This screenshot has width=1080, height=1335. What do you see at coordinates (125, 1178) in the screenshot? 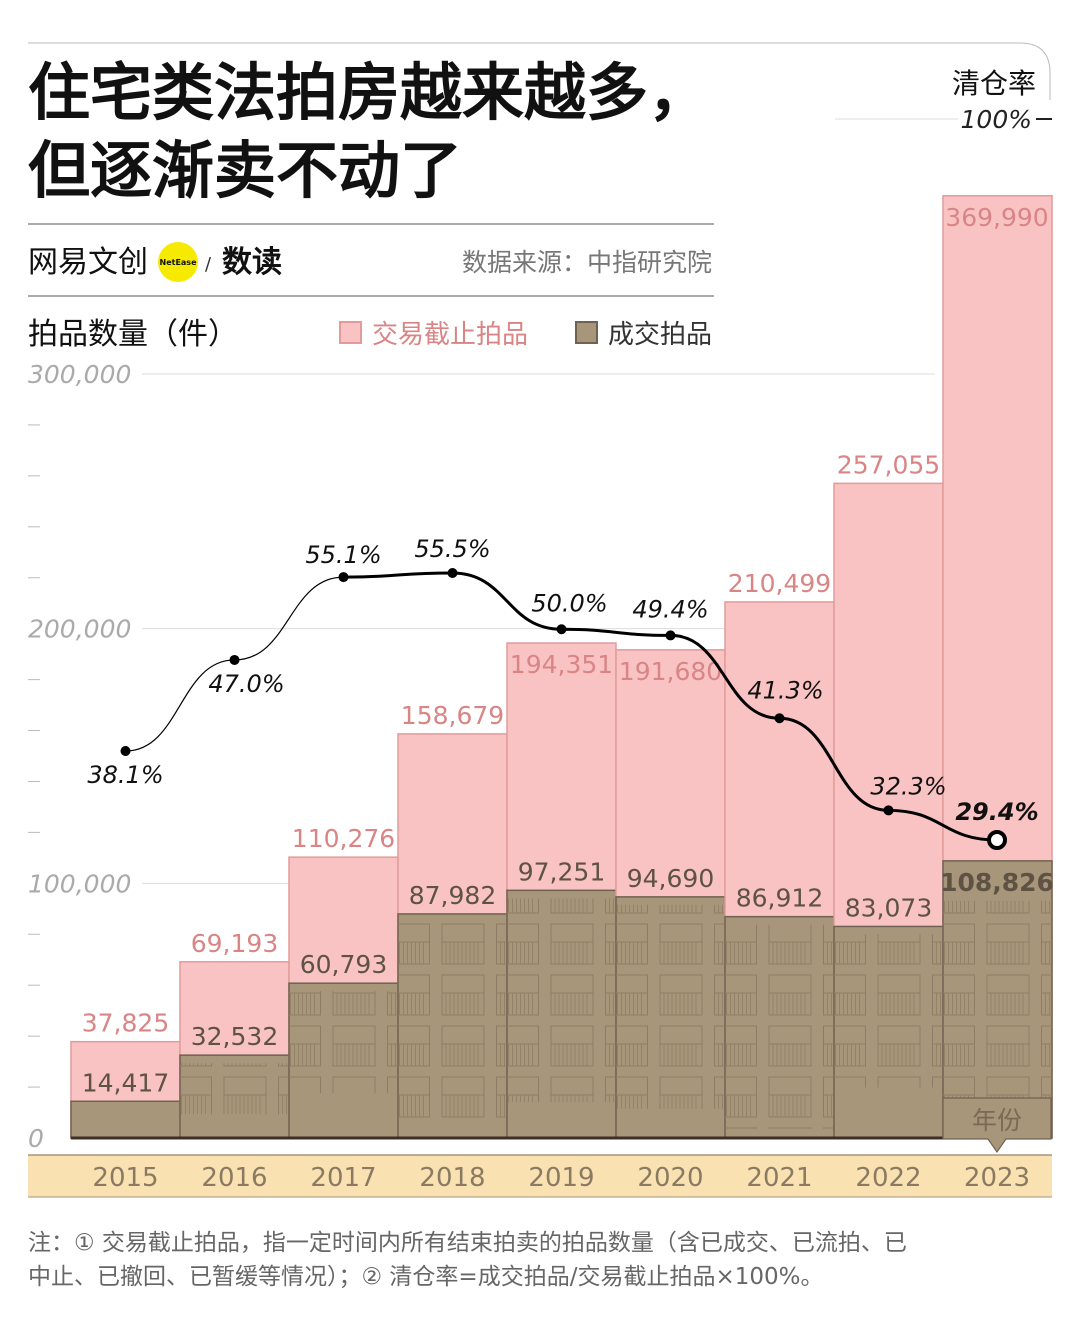
I see `x-tick-label: 2015` at bounding box center [125, 1178].